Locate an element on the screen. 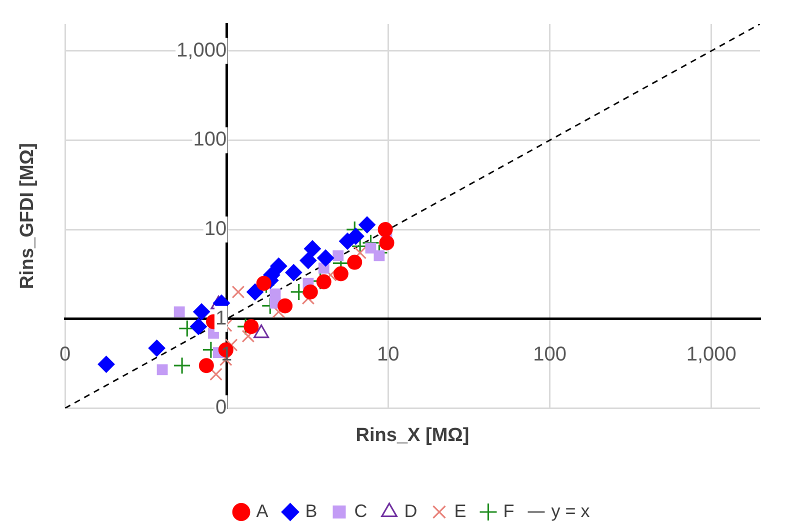  y-tick-label: 100 is located at coordinates (210, 139).